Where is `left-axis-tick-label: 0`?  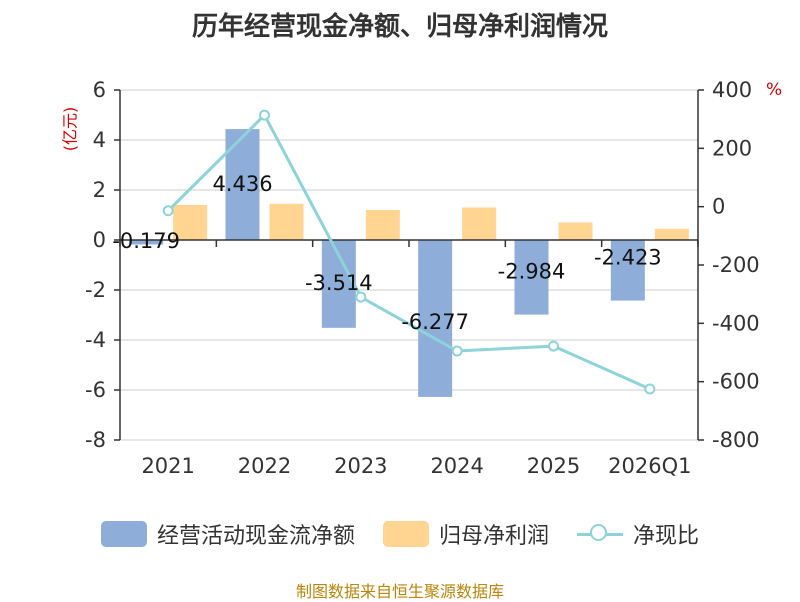
left-axis-tick-label: 0 is located at coordinates (99, 240).